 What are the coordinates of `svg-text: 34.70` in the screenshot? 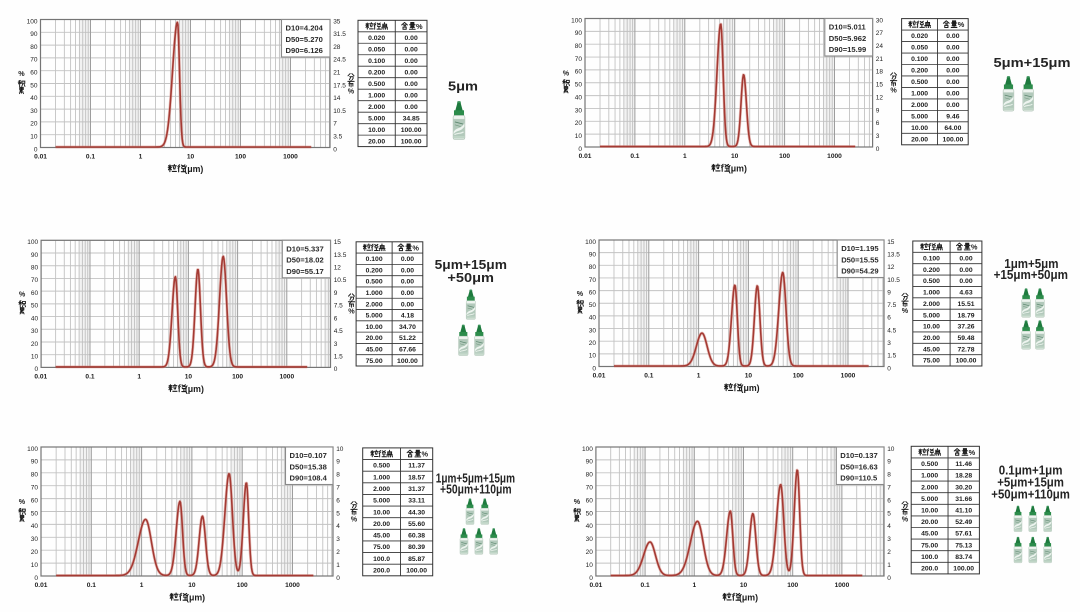 It's located at (407, 327).